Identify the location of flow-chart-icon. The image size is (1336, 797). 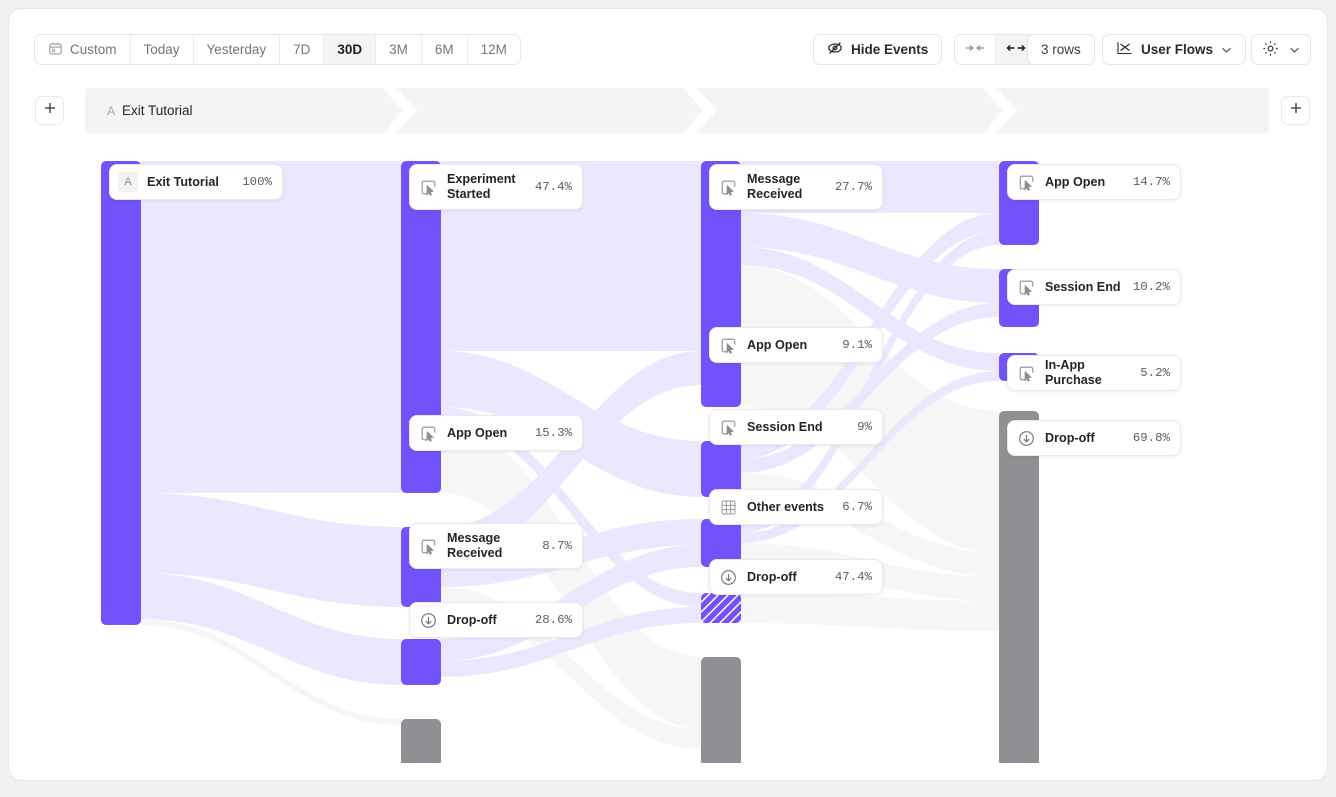
(1124, 49).